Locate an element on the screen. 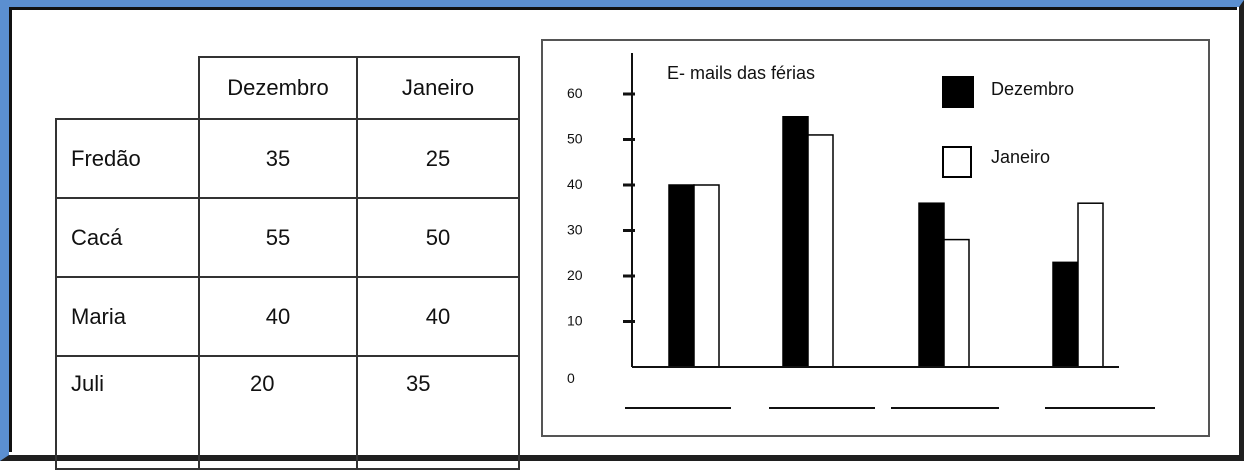  table-cell-dezembro: 35 is located at coordinates (278, 158).